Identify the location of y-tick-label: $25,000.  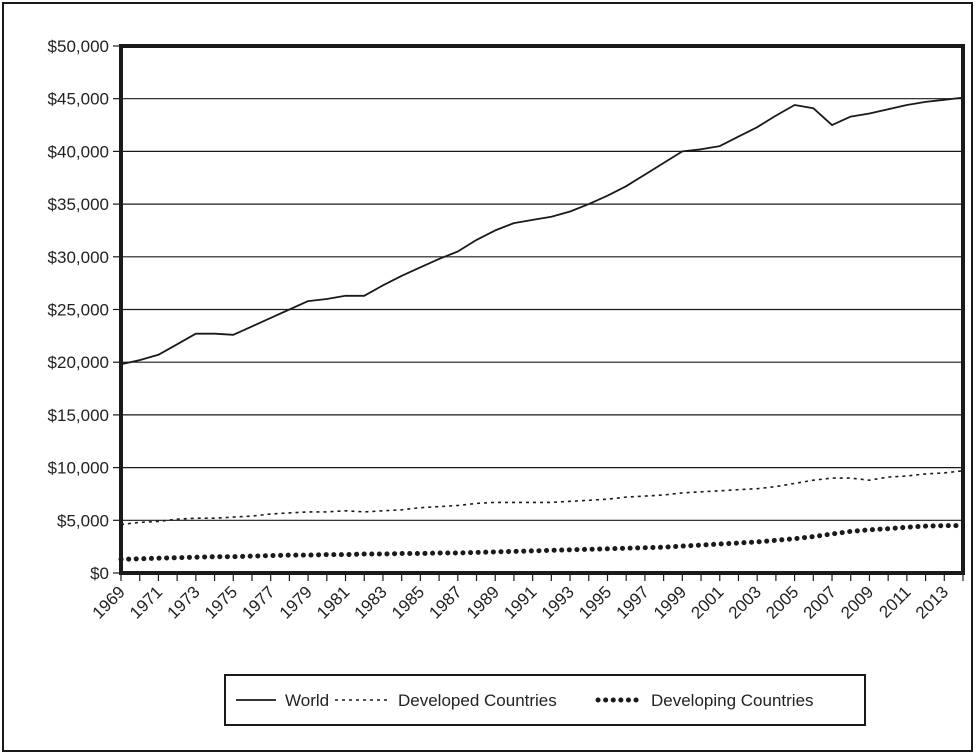
(78, 310).